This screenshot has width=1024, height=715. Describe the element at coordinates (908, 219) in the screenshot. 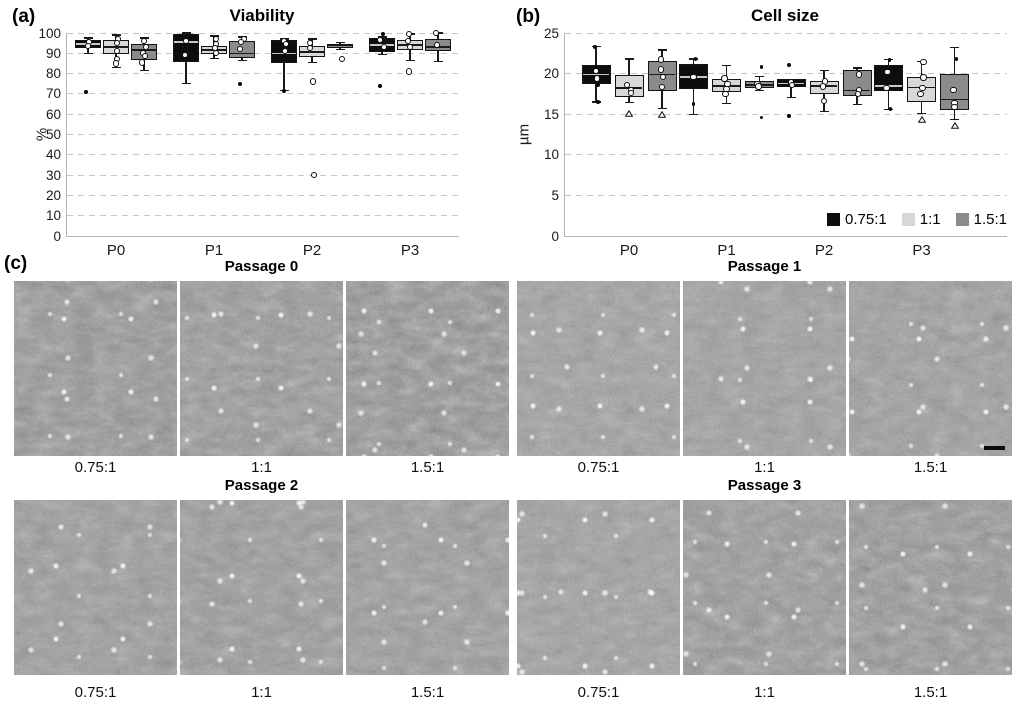

I see `legend-swatch` at that location.